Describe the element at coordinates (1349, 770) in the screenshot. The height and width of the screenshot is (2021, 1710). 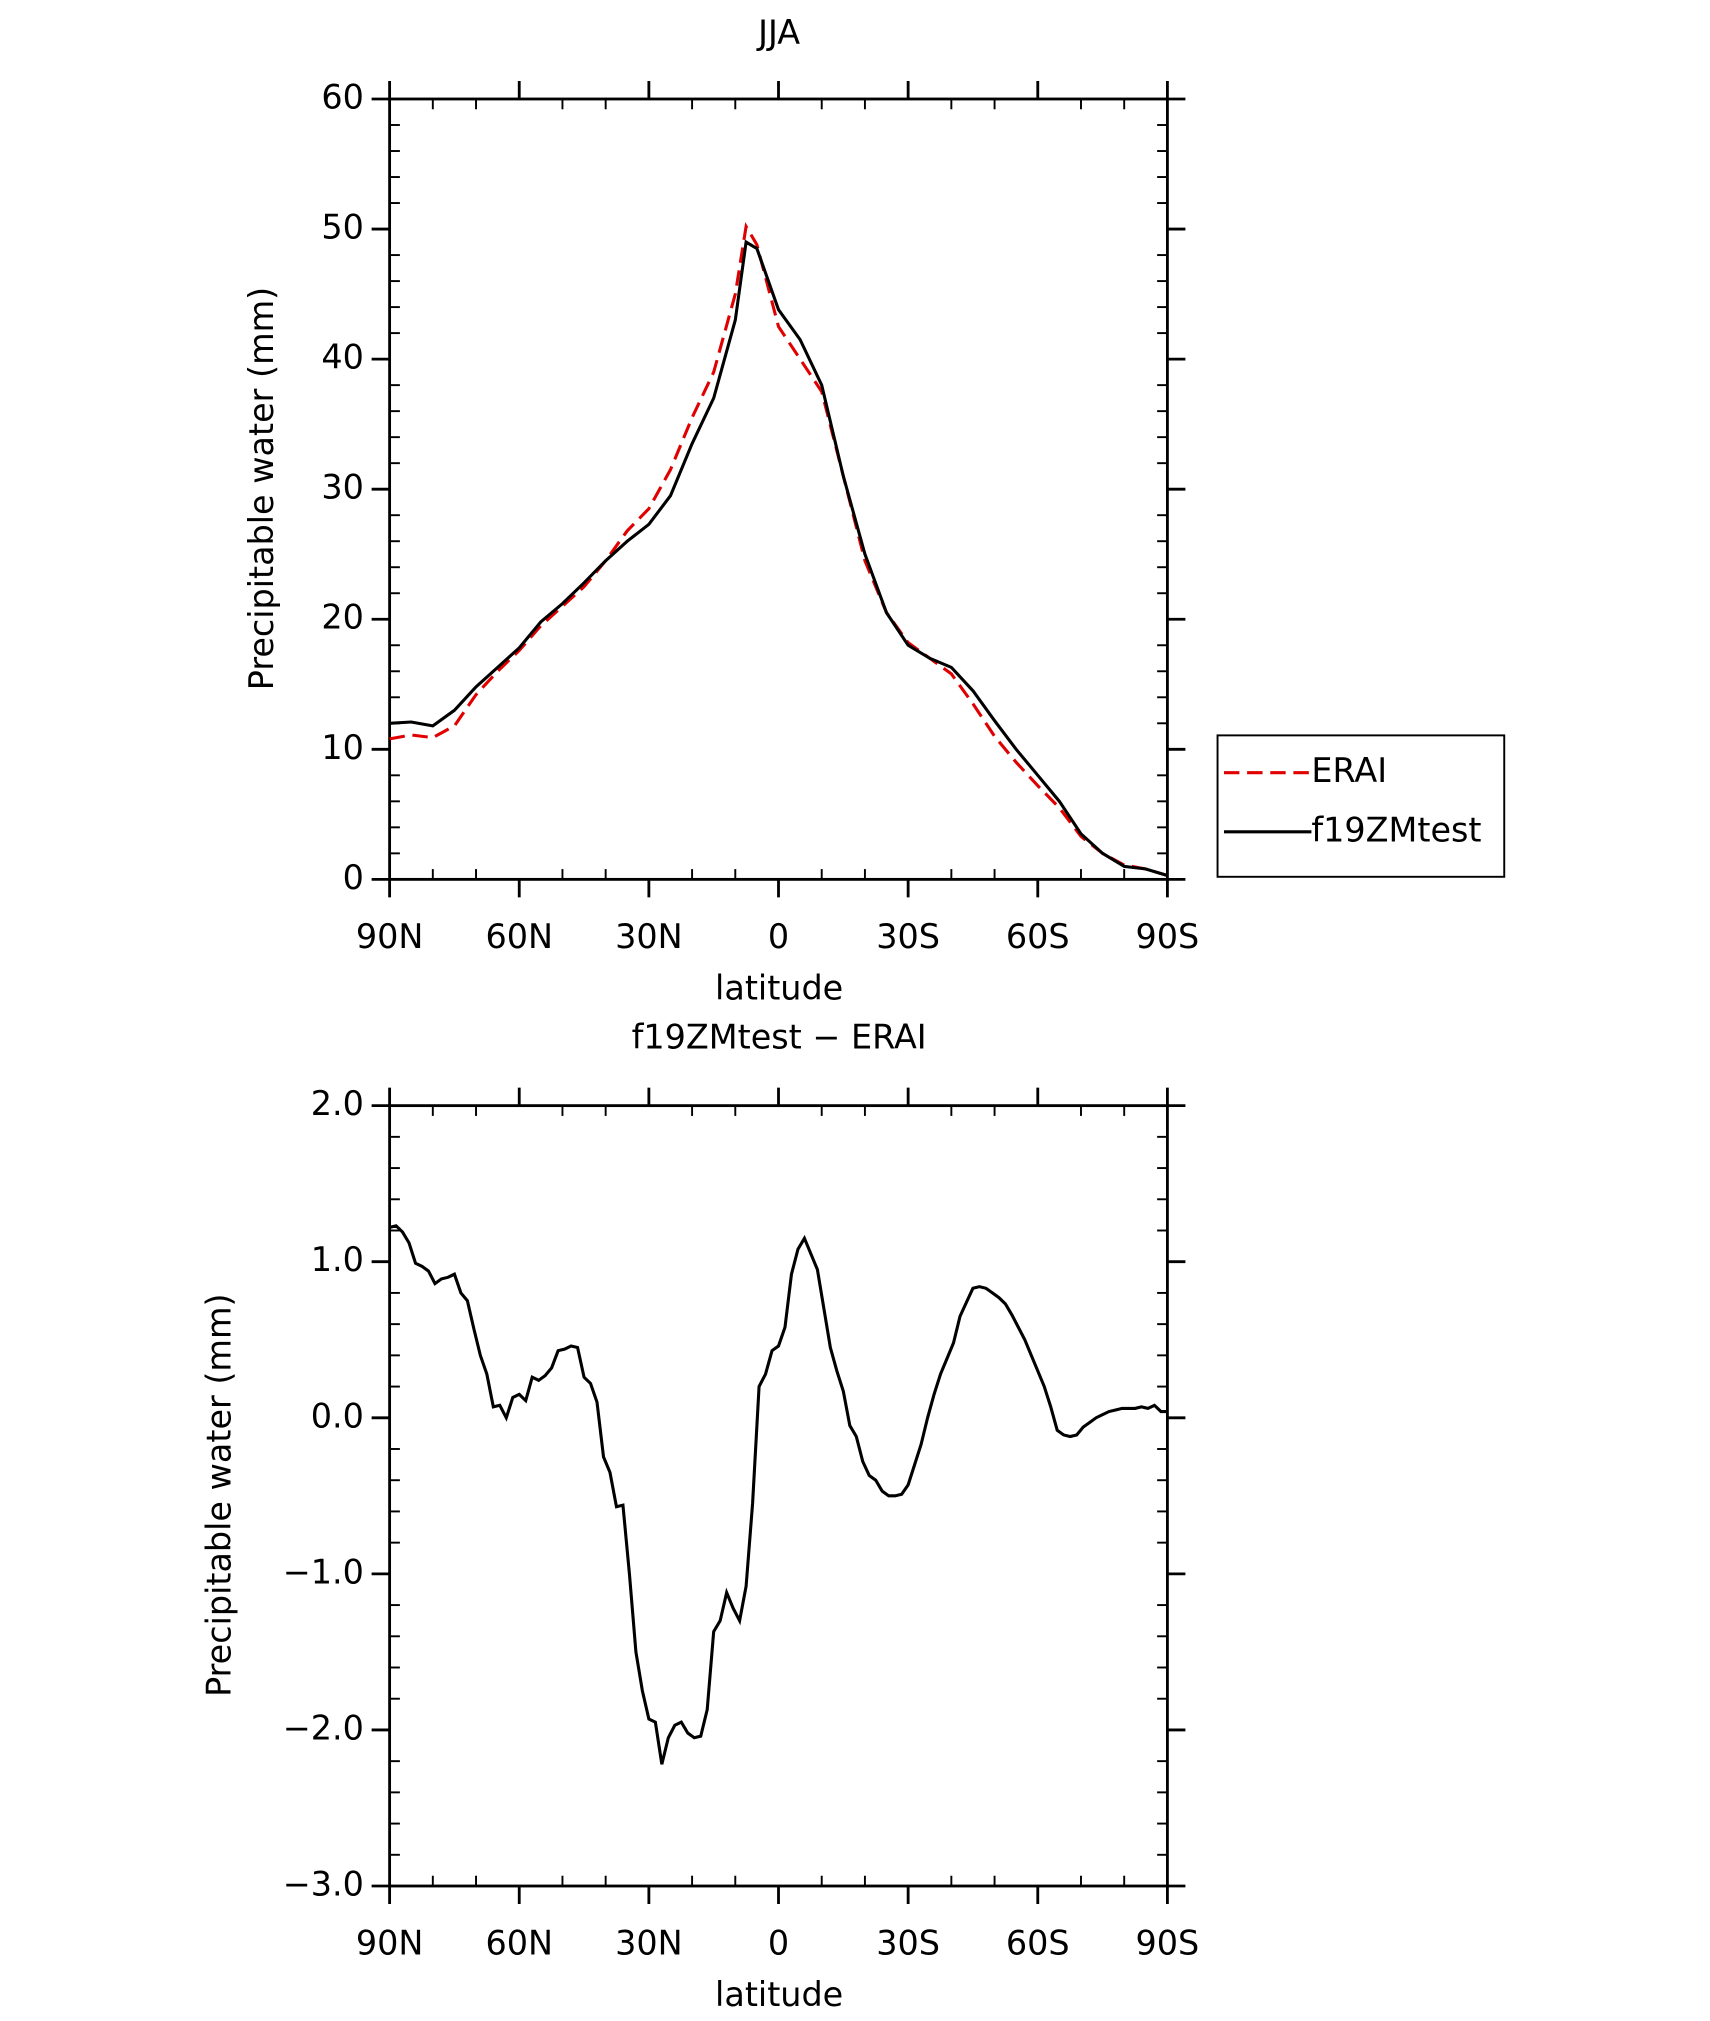
I see `legend-label: ERAI` at that location.